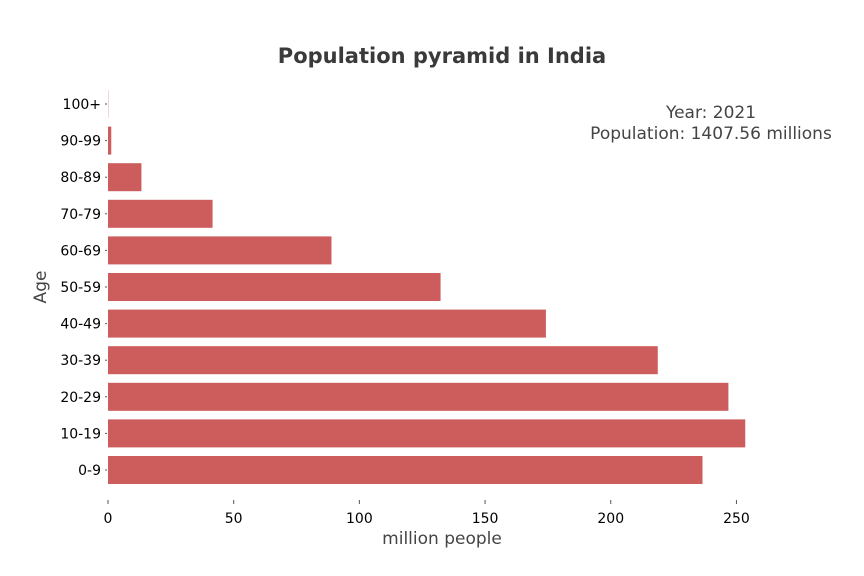 Image resolution: width=864 pixels, height=576 pixels. I want to click on y-tick-label: 90-99, so click(80, 142).